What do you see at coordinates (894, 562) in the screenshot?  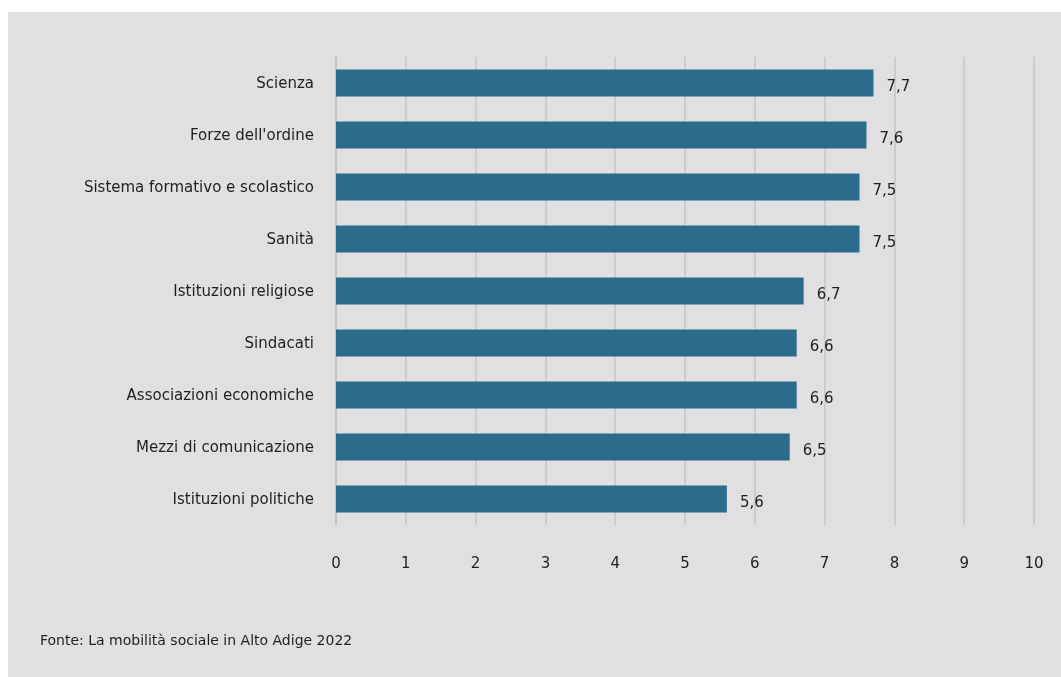 I see `x-tick-label: 8` at bounding box center [894, 562].